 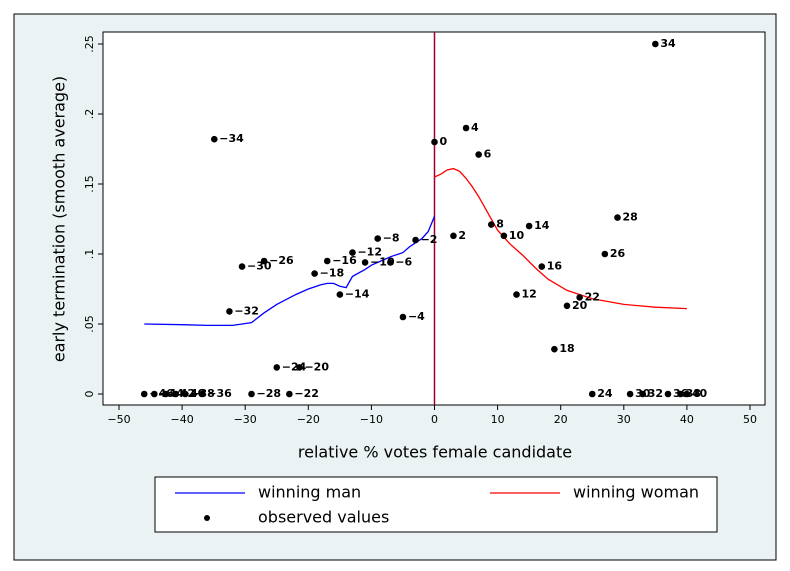 I want to click on point-label: 24, so click(x=605, y=393).